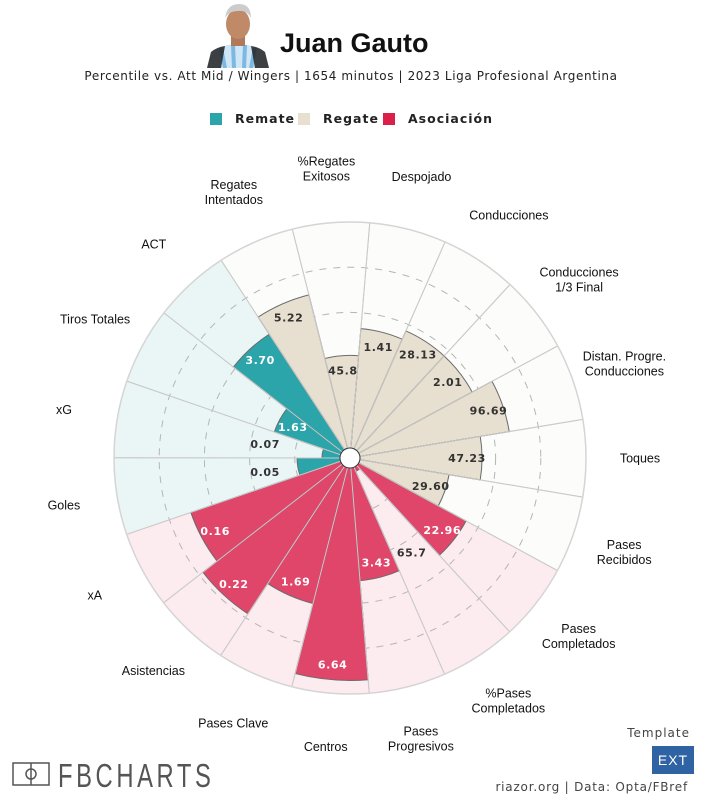  Describe the element at coordinates (351, 118) in the screenshot. I see `legend-label: Regate` at that location.